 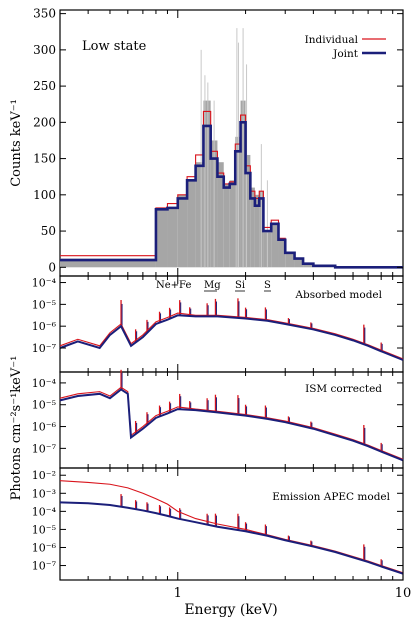 I want to click on ytick-label-200: 200, so click(x=44, y=122).